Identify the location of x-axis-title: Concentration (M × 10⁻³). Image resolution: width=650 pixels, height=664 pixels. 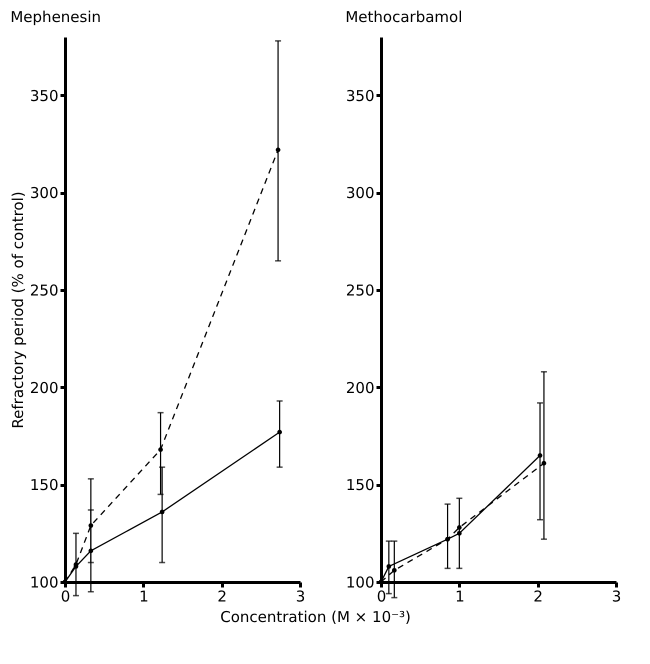
(315, 617).